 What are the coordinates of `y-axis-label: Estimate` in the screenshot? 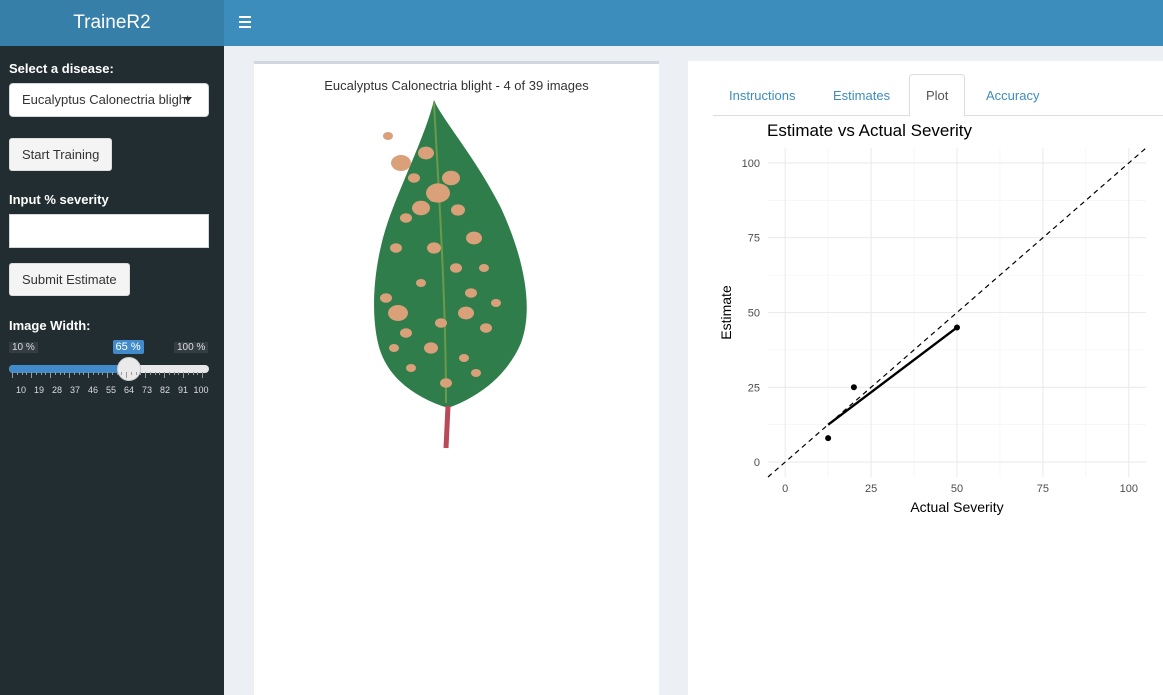 It's located at (726, 312).